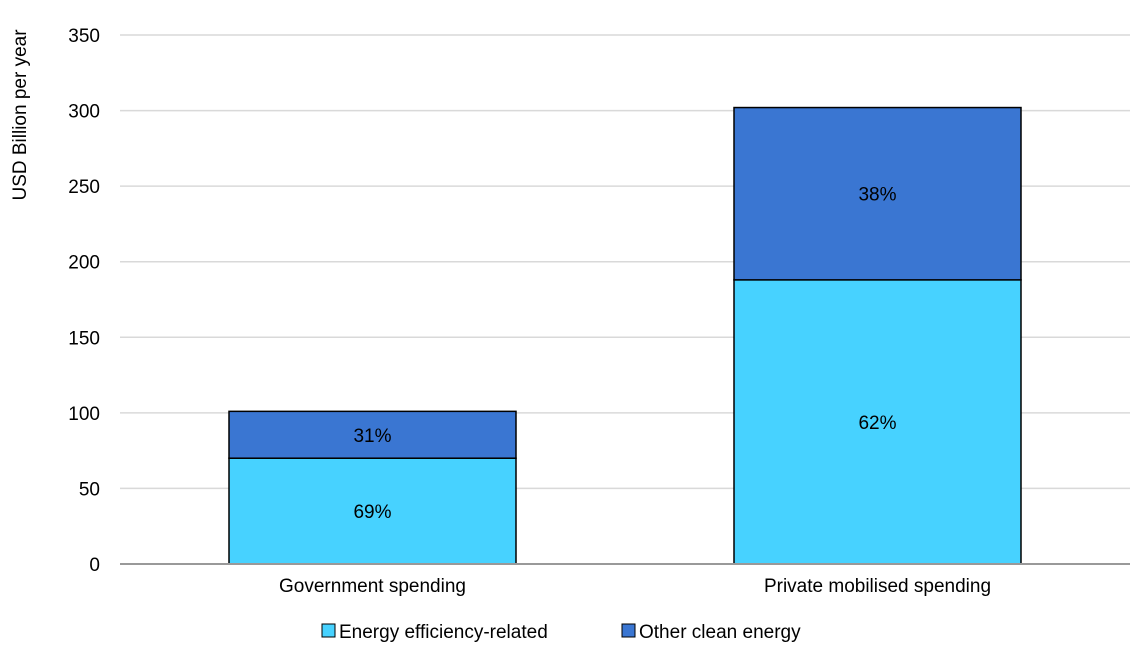 This screenshot has height=646, width=1130. I want to click on legend-label: Energy efficiency-related, so click(443, 632).